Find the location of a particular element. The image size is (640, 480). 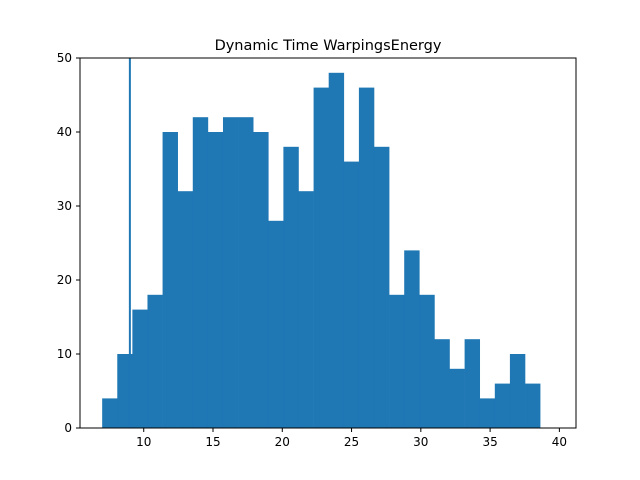

y-tick-label: 20 is located at coordinates (64, 280).